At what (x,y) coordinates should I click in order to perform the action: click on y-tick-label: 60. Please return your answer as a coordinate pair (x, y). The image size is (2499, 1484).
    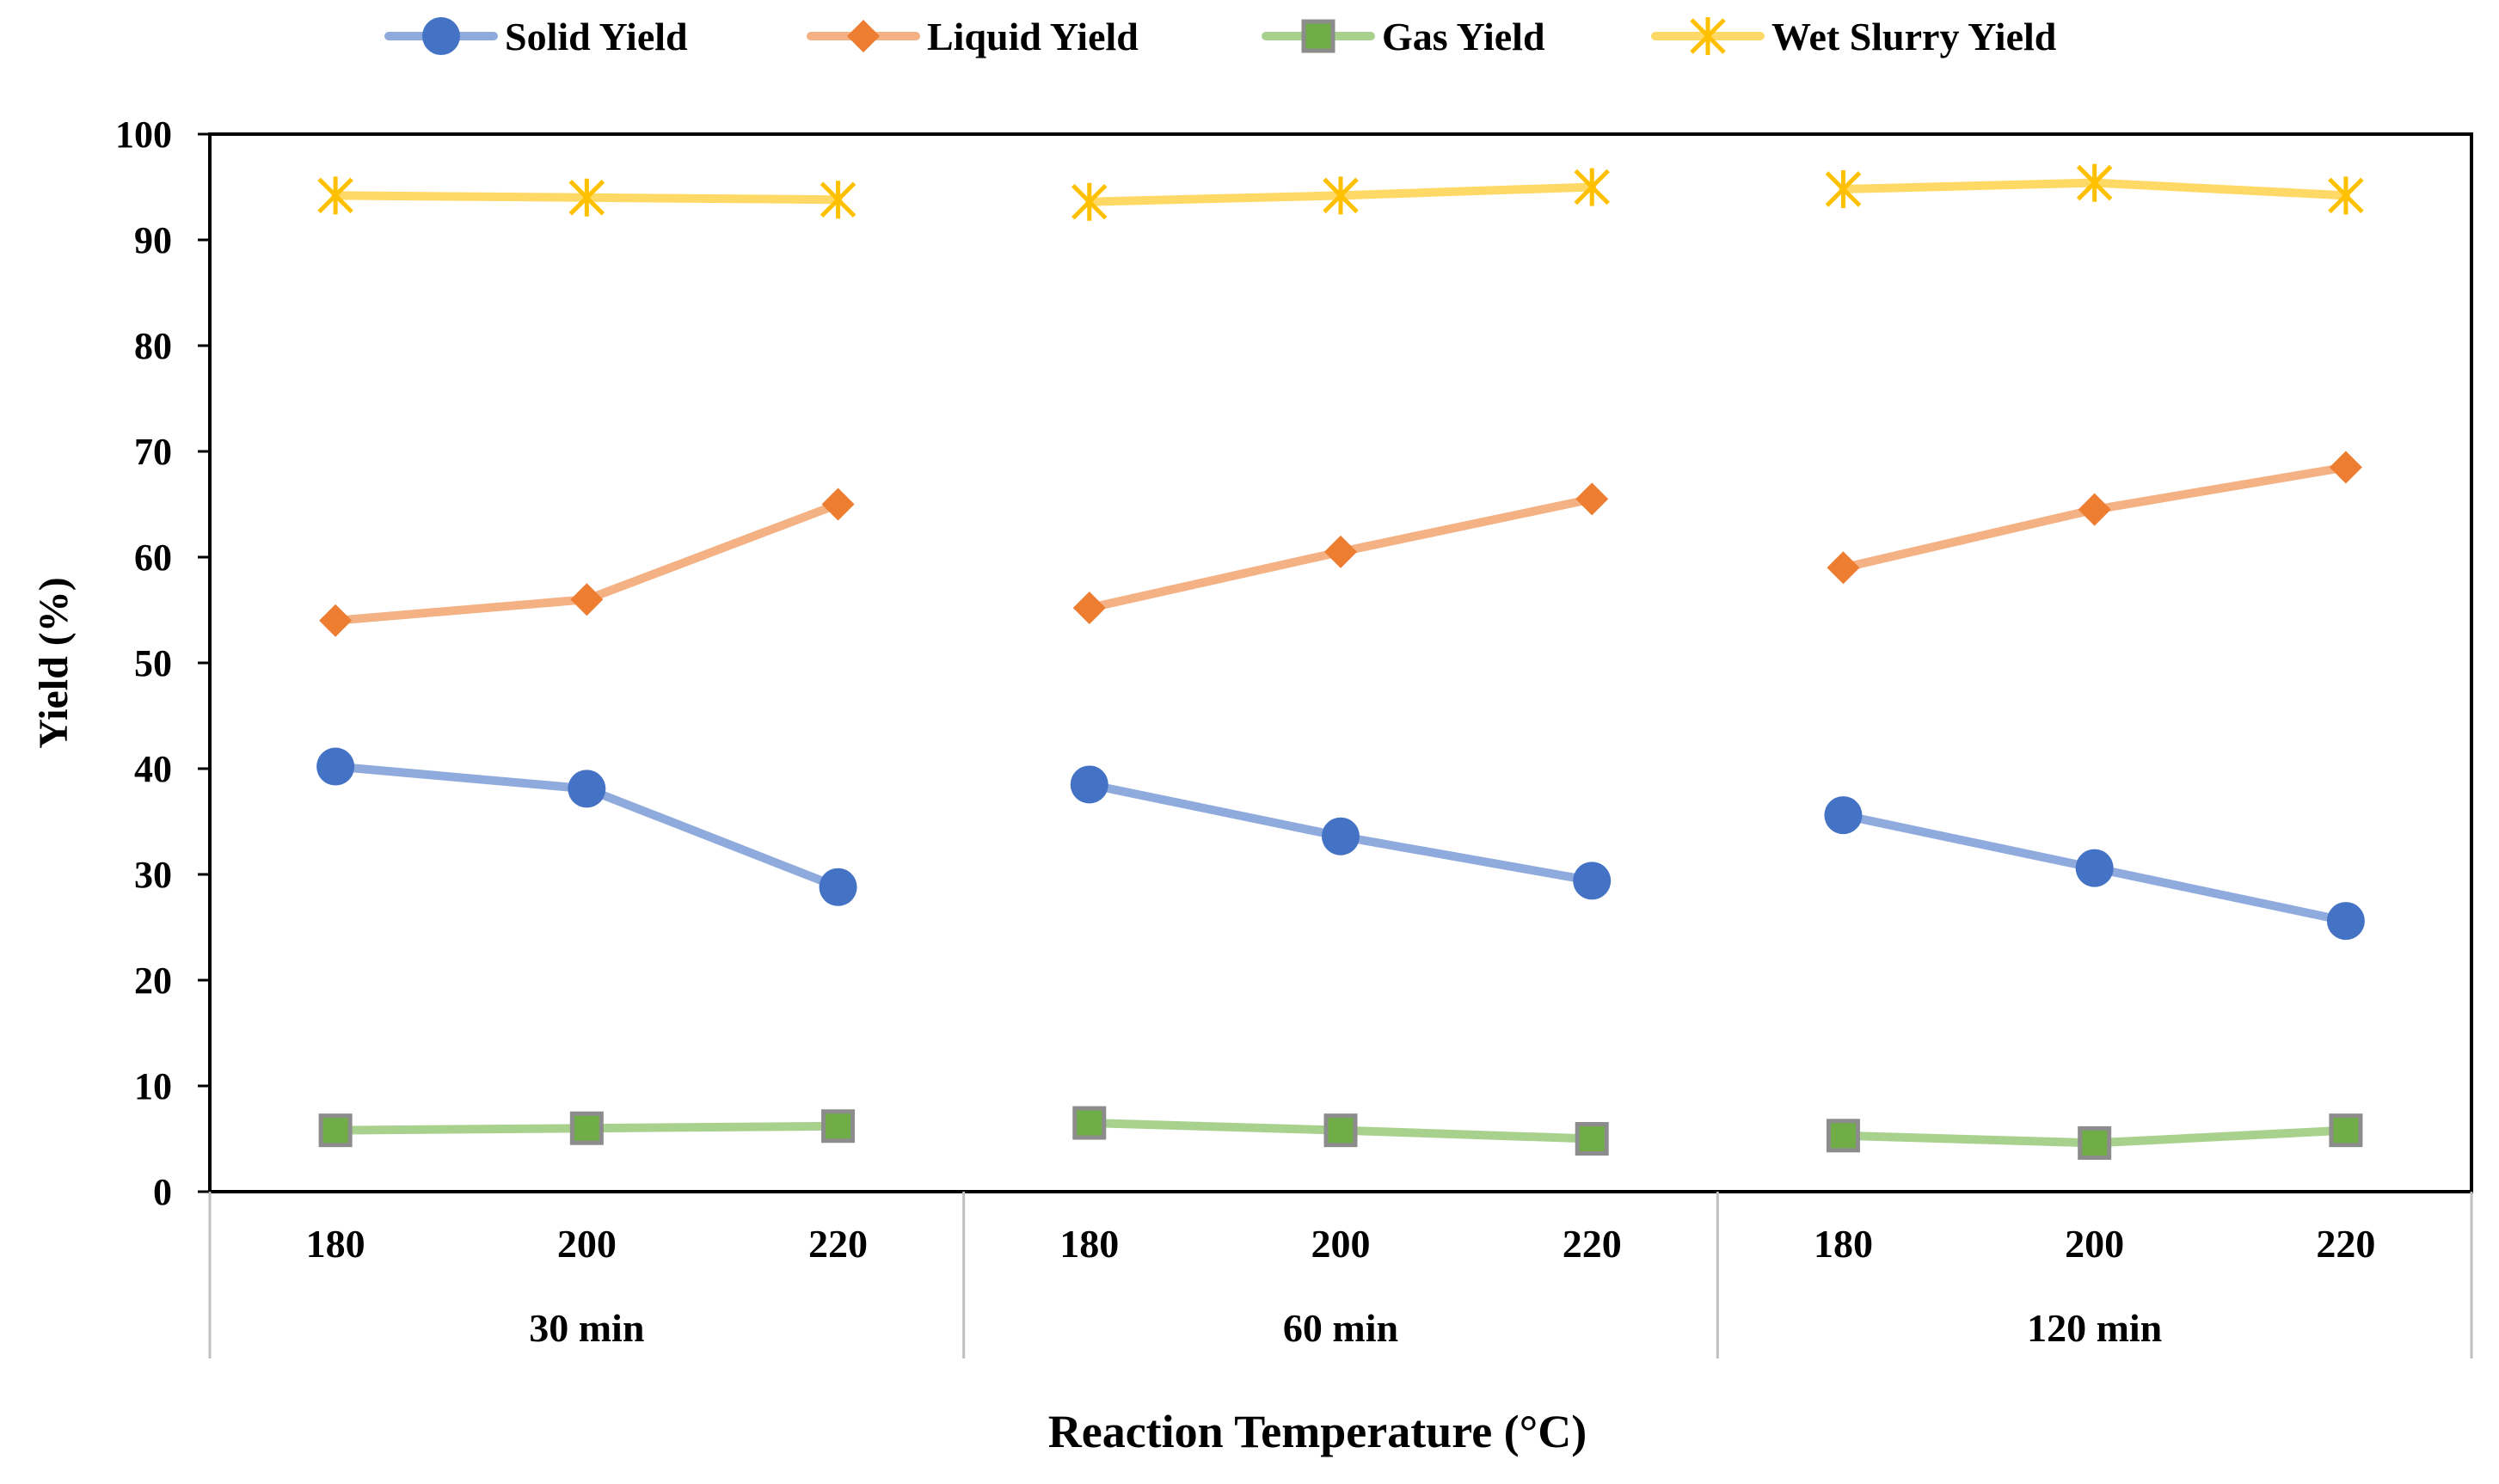
    Looking at the image, I should click on (153, 558).